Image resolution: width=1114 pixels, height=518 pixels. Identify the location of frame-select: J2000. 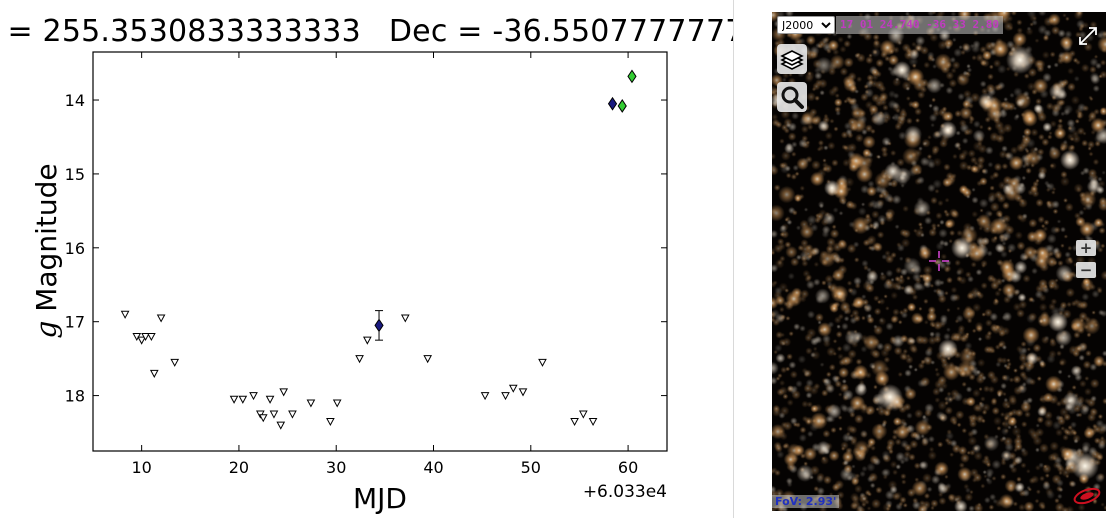
(806, 25).